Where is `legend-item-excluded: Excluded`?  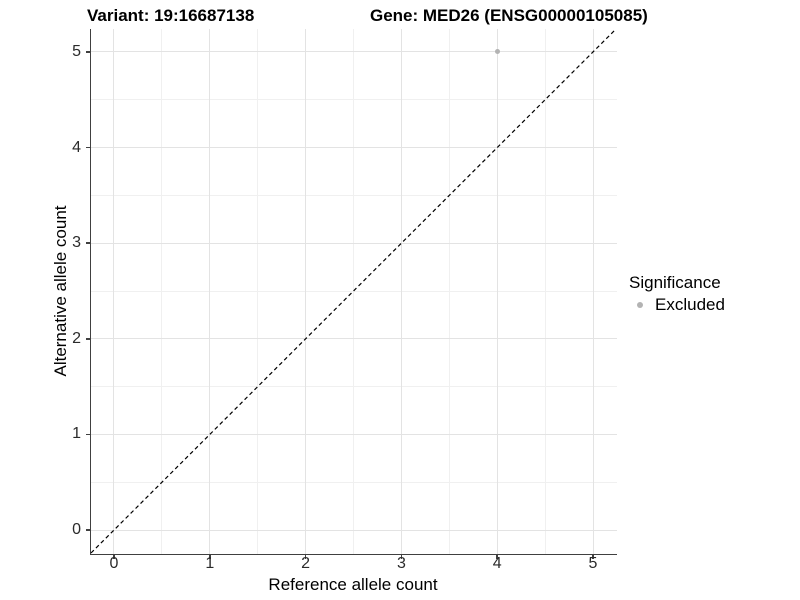
legend-item-excluded: Excluded is located at coordinates (677, 305).